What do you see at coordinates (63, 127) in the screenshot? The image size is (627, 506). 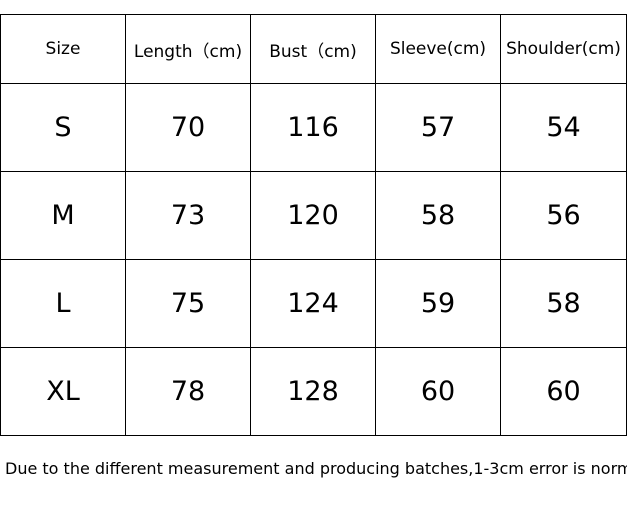 I see `table-cell: S` at bounding box center [63, 127].